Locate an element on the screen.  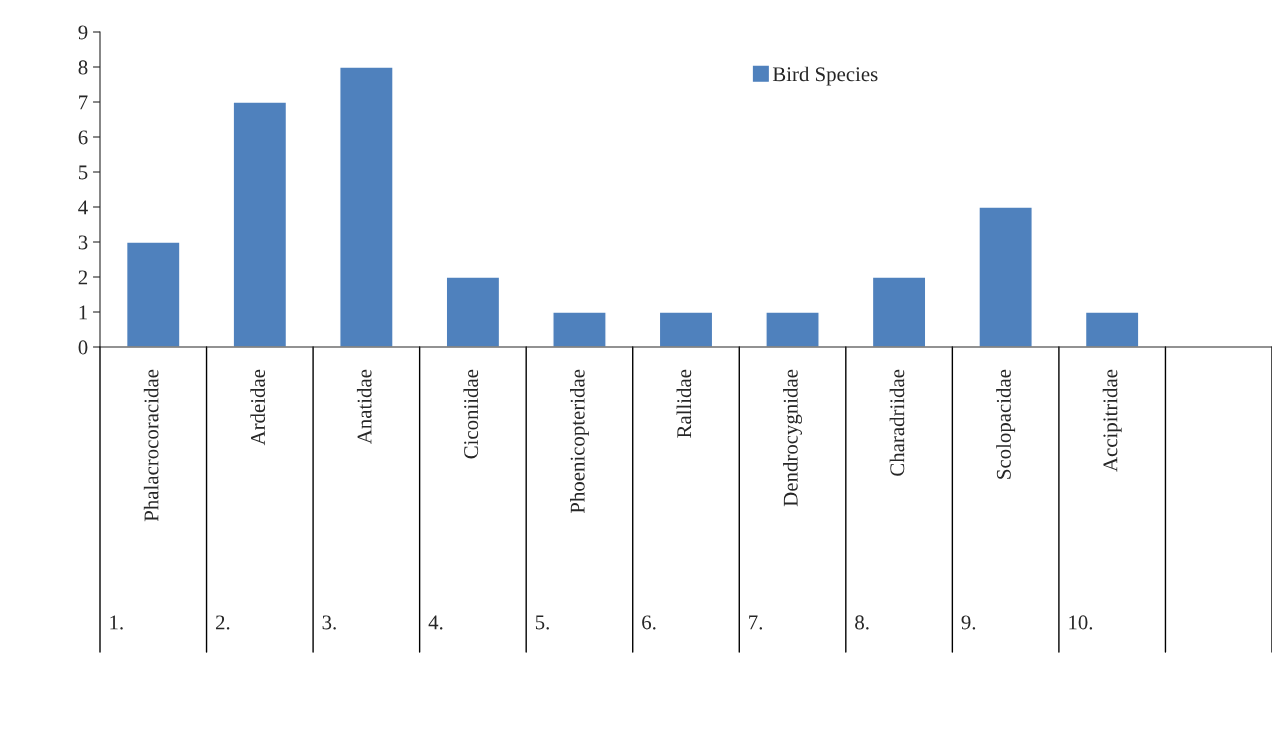
x-tick-label: Charadriidae is located at coordinates (897, 422).